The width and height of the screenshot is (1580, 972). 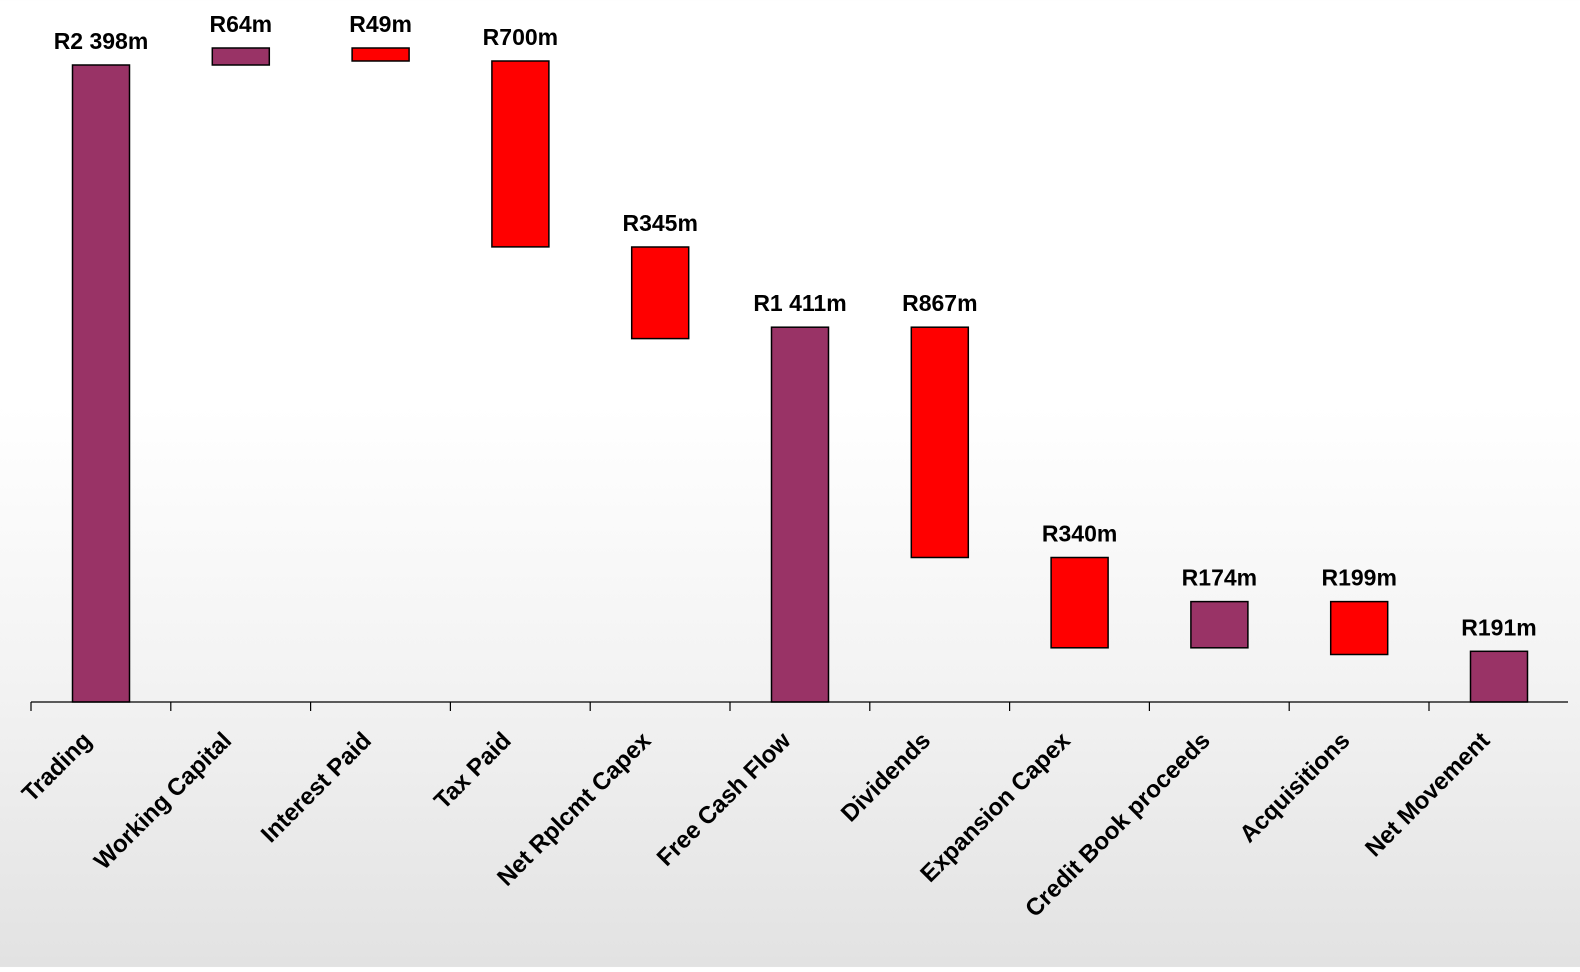 What do you see at coordinates (800, 514) in the screenshot?
I see `bar-free-cash-flow` at bounding box center [800, 514].